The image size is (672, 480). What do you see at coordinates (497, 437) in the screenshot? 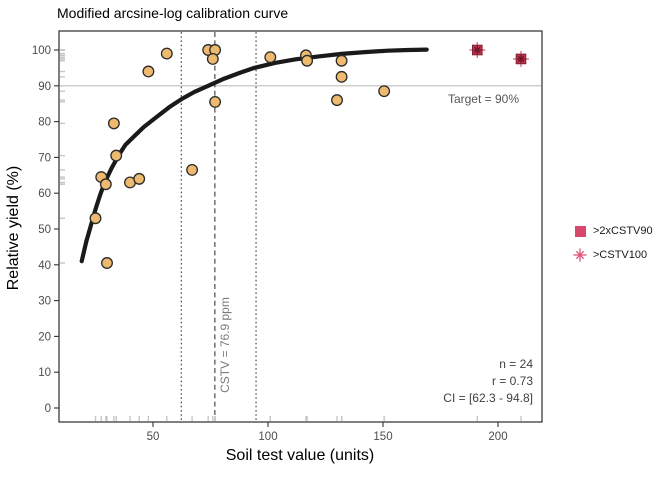
I see `x-tick-label: 200` at bounding box center [497, 437].